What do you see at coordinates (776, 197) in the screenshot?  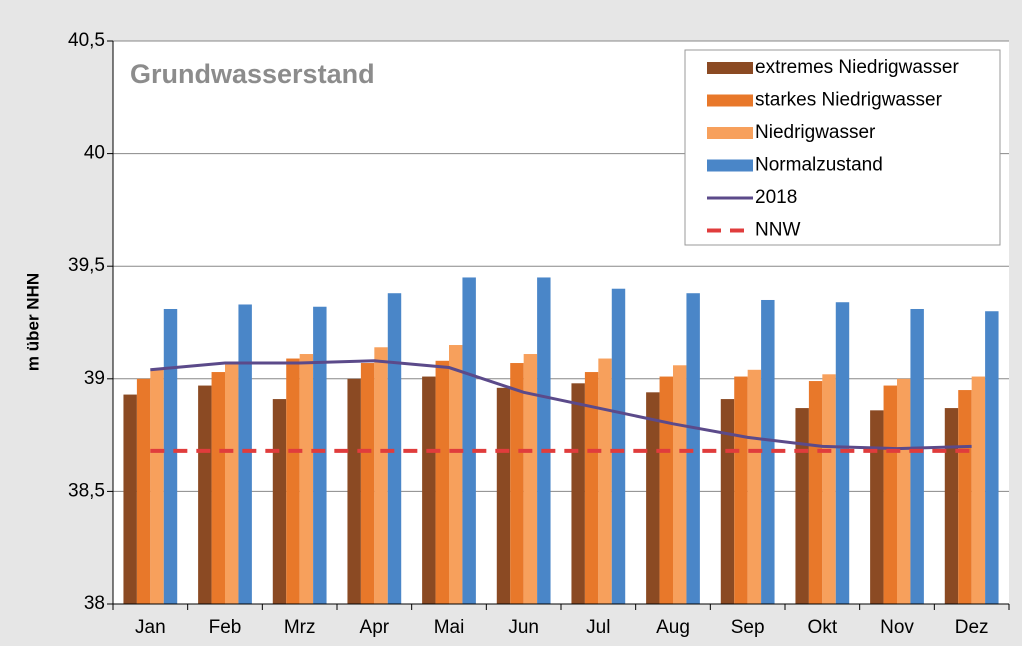 I see `legend-label: 2018` at bounding box center [776, 197].